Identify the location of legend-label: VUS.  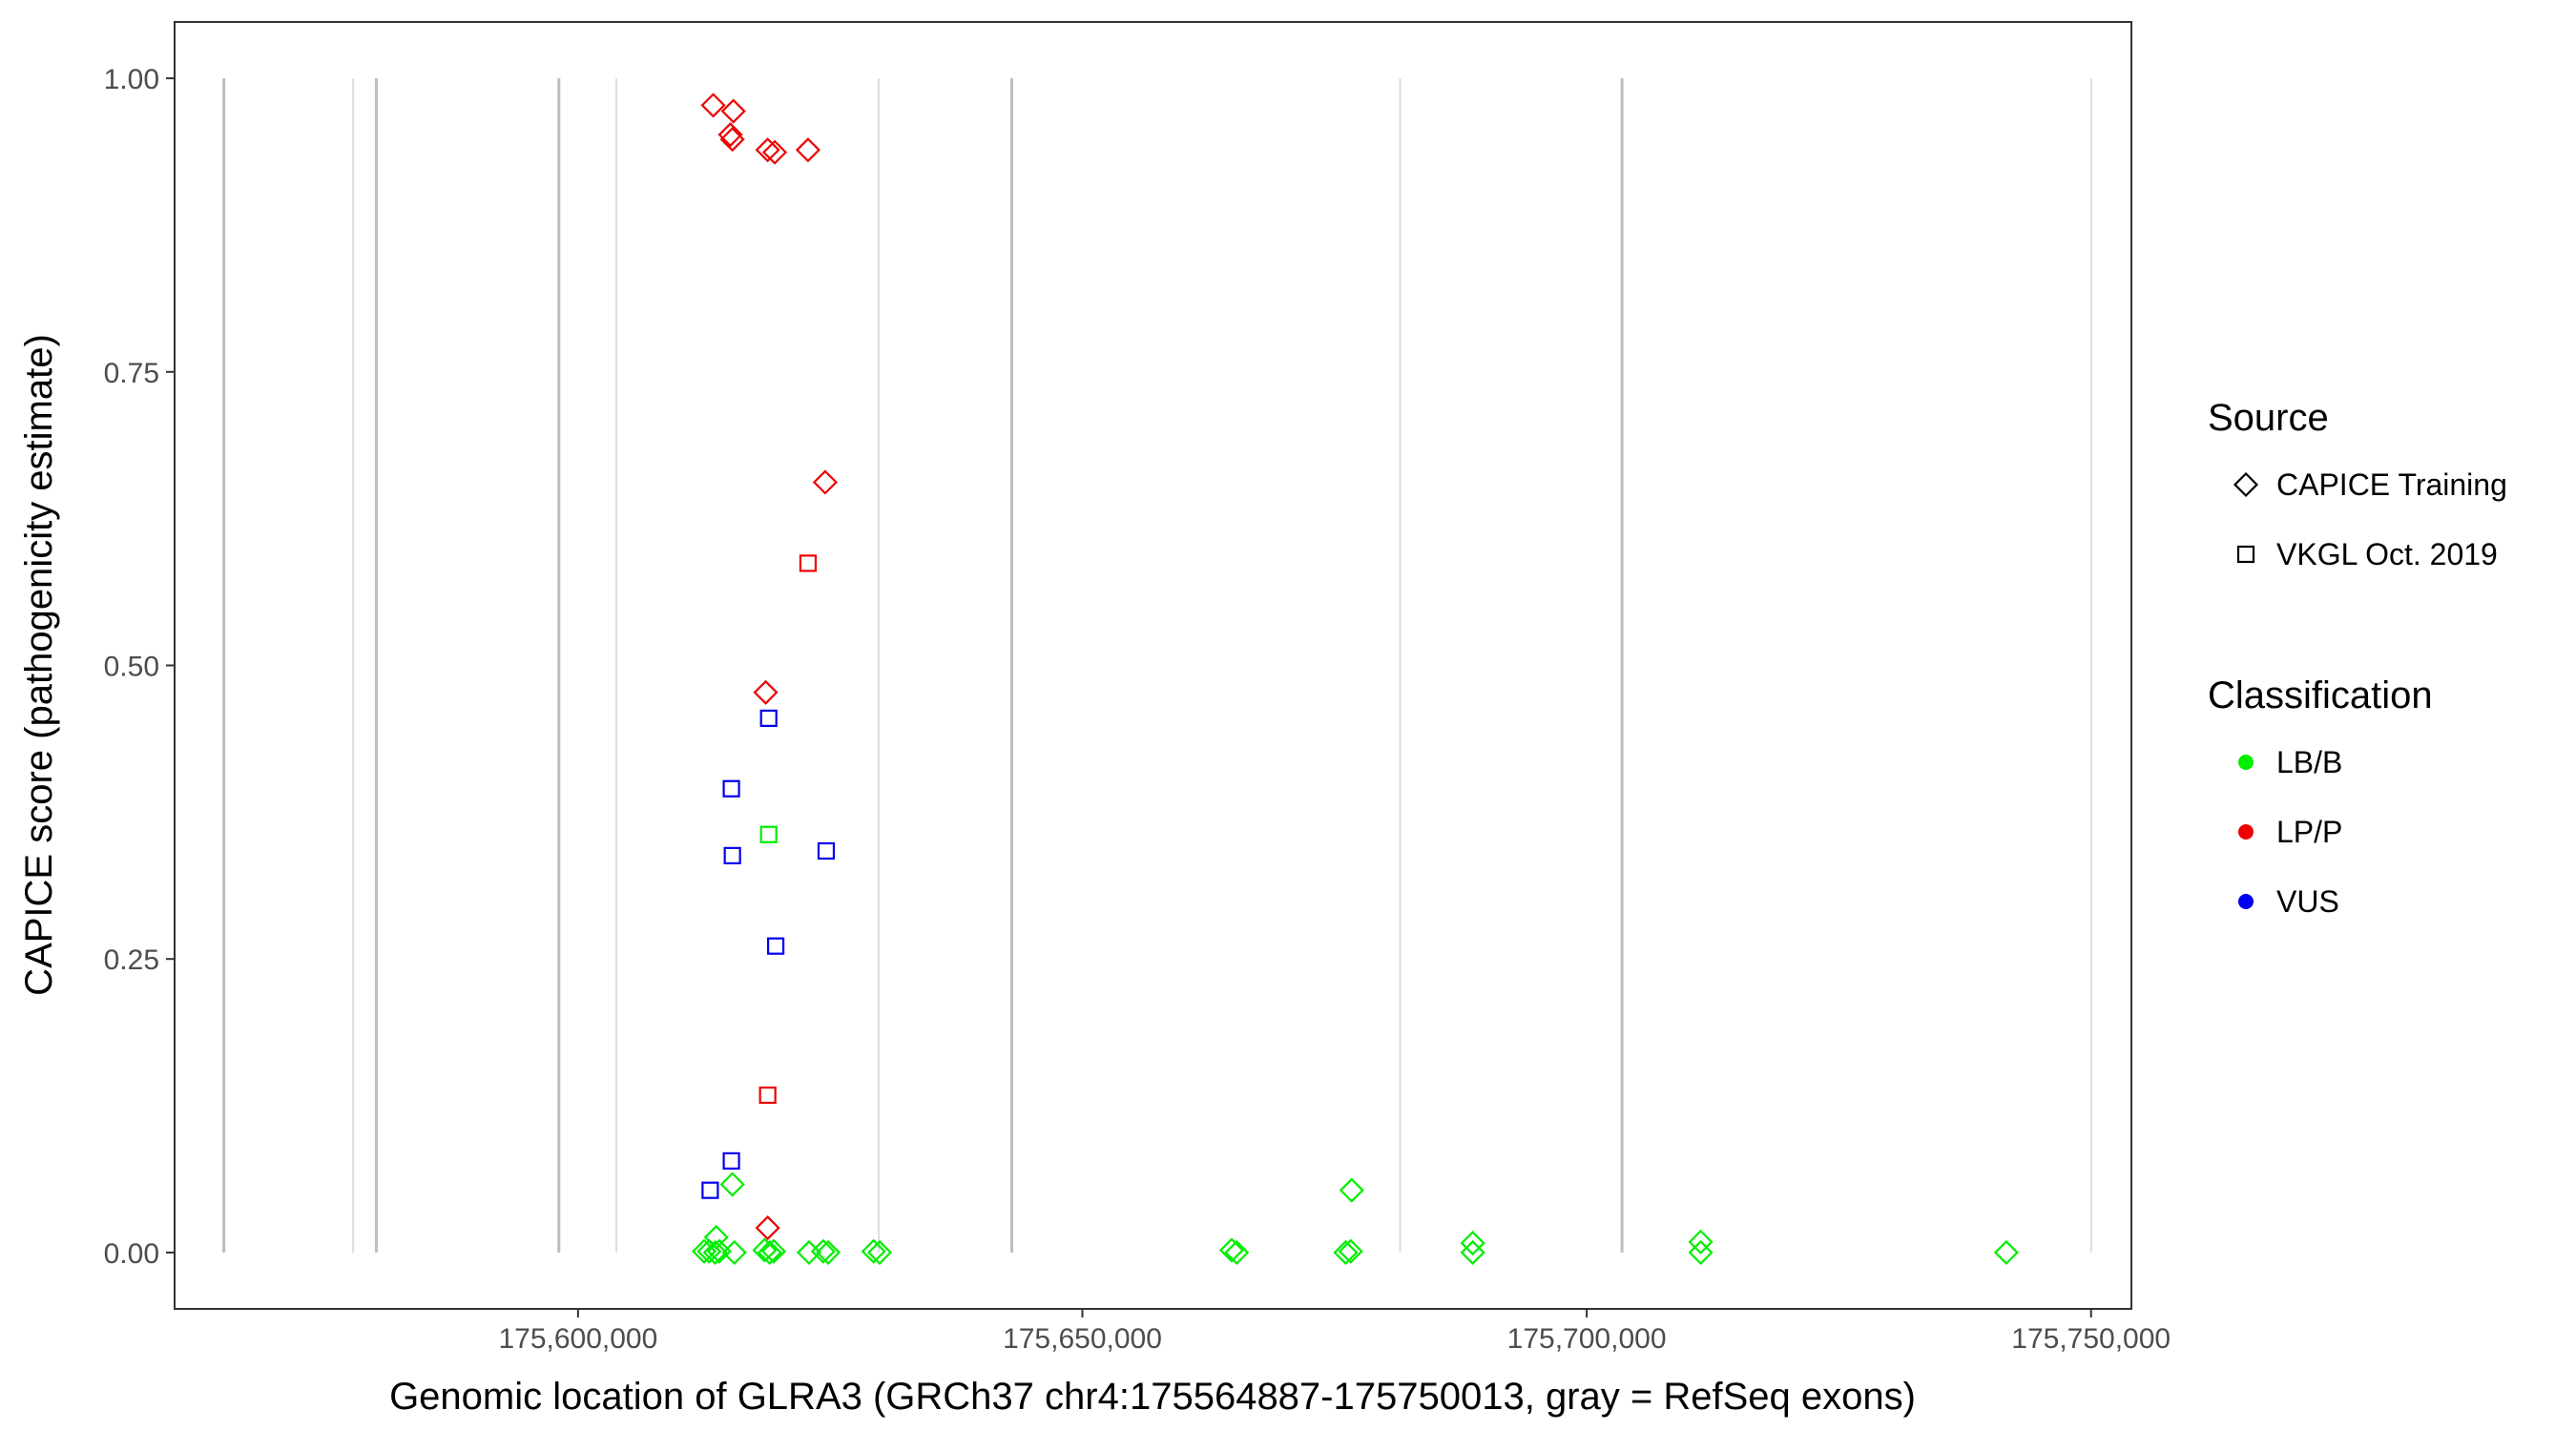
(2307, 901).